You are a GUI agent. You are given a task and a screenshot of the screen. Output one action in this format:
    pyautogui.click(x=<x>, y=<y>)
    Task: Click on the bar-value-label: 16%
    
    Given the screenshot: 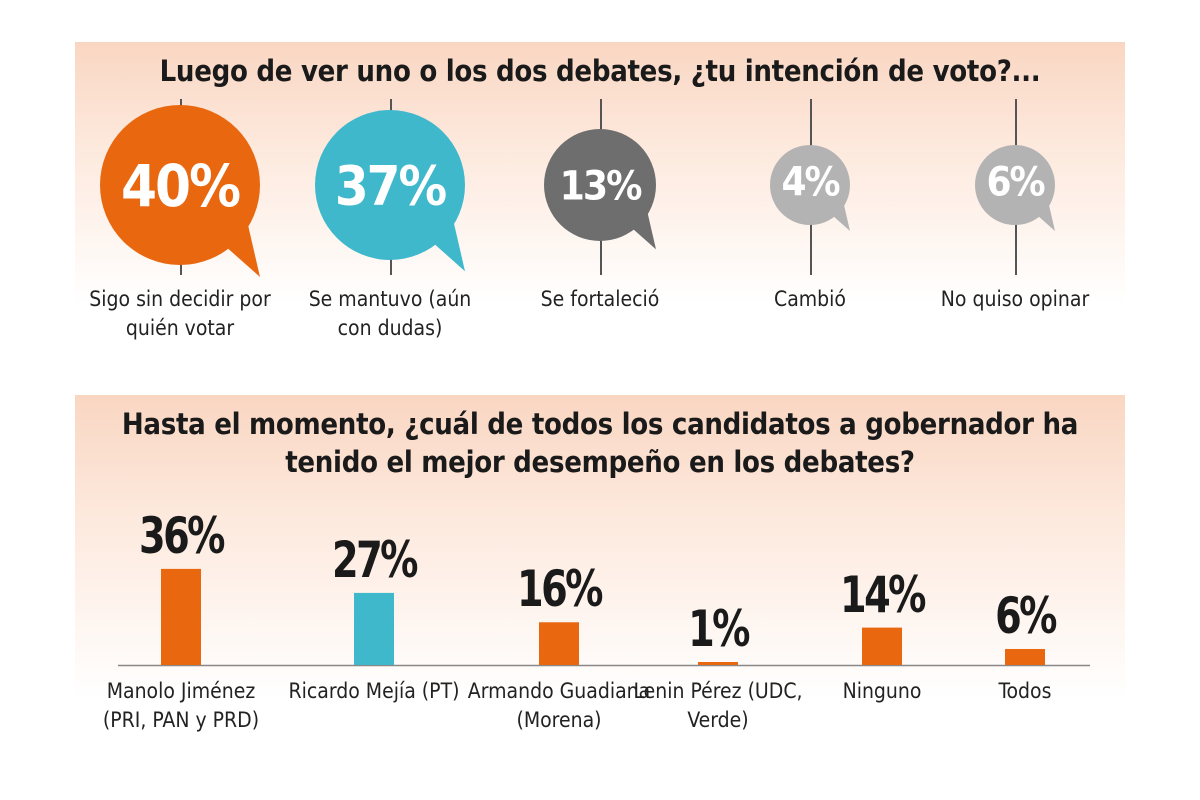 What is the action you would take?
    pyautogui.click(x=560, y=589)
    